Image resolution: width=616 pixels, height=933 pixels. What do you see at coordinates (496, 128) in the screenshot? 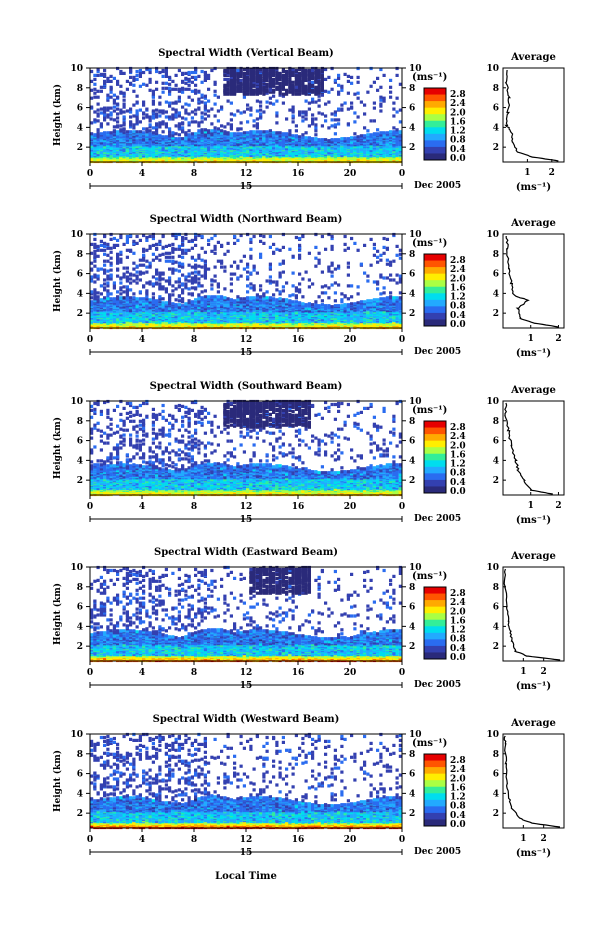
I see `avg-y-tick-label: 4` at bounding box center [496, 128].